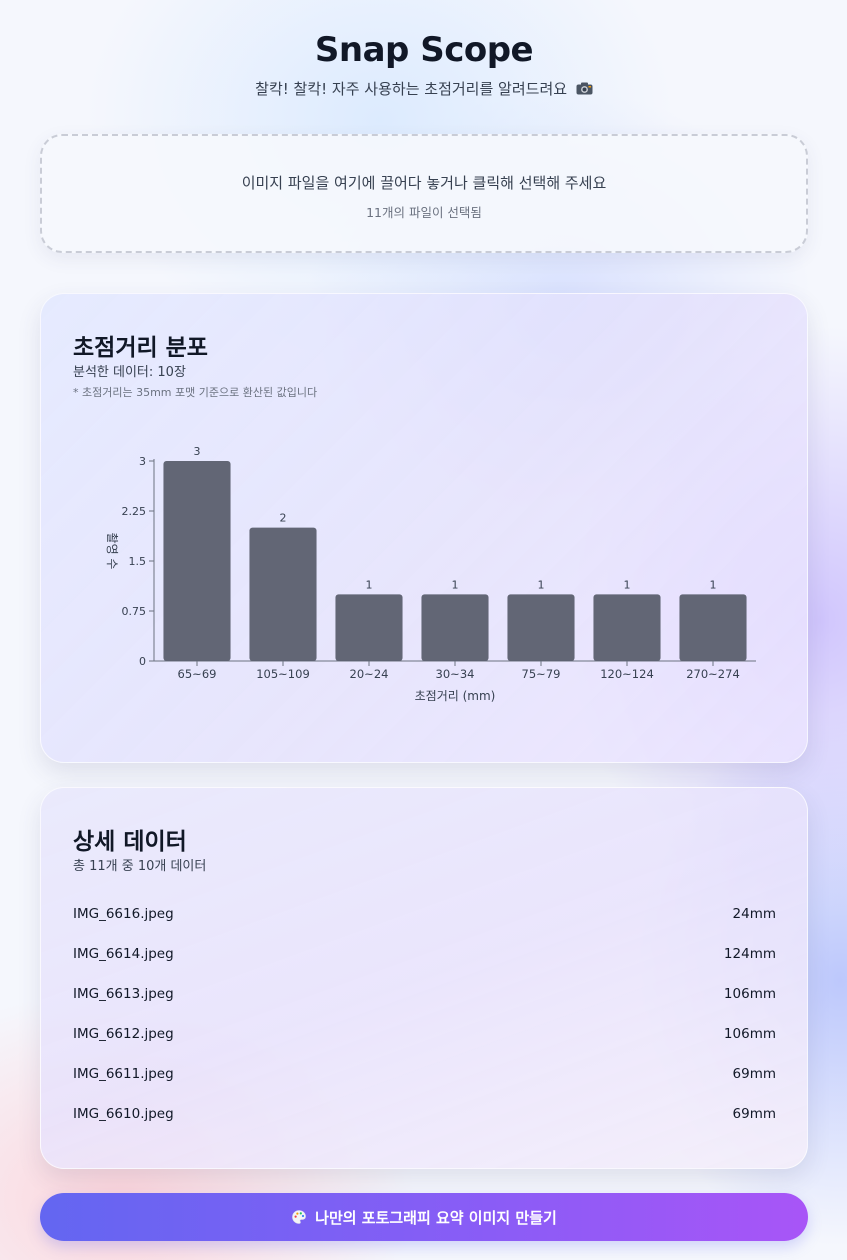 This screenshot has height=1260, width=847. Describe the element at coordinates (283, 518) in the screenshot. I see `bar-value-label: 2` at that location.